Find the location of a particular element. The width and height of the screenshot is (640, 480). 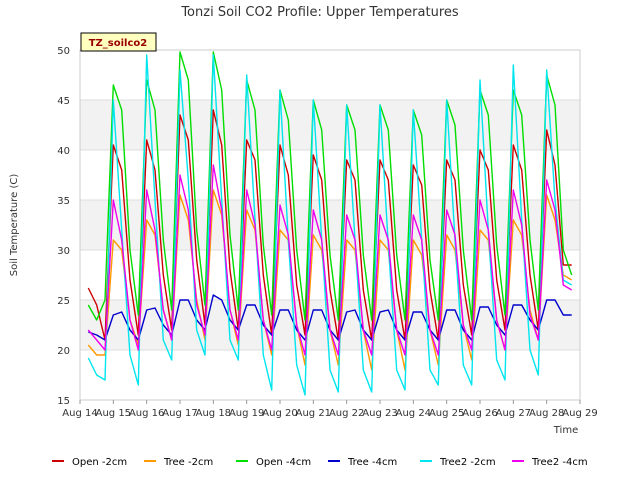

x-tick-label: Aug 14 is located at coordinates (79, 413).